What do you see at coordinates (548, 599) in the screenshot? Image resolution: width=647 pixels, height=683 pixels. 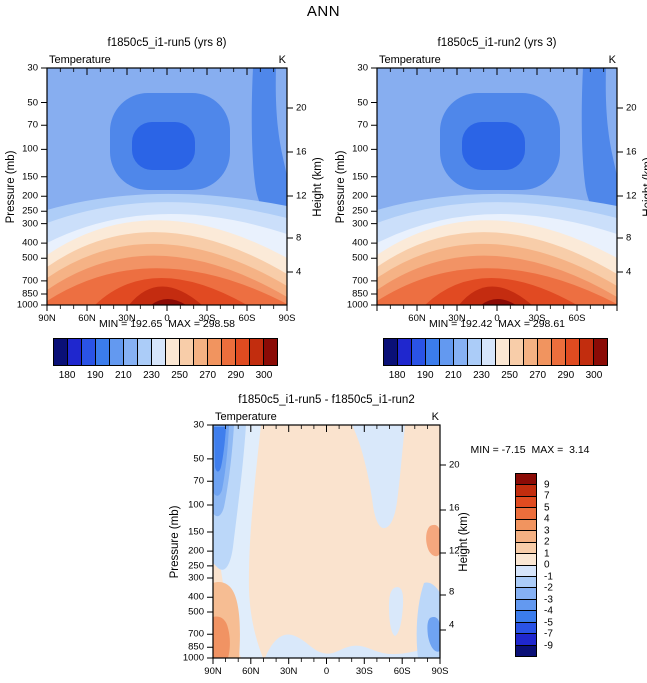 I see `colorbar-label: -3` at bounding box center [548, 599].